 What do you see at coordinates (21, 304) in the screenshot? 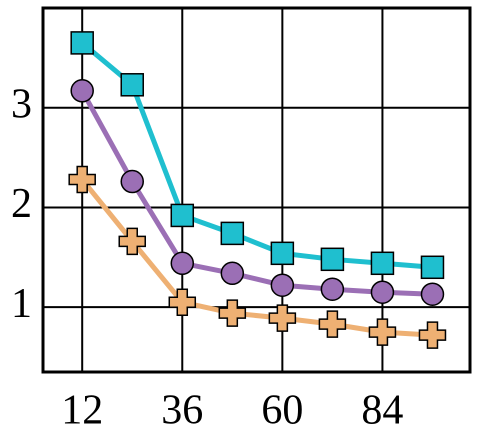
I see `y-tick-label: 1` at bounding box center [21, 304].